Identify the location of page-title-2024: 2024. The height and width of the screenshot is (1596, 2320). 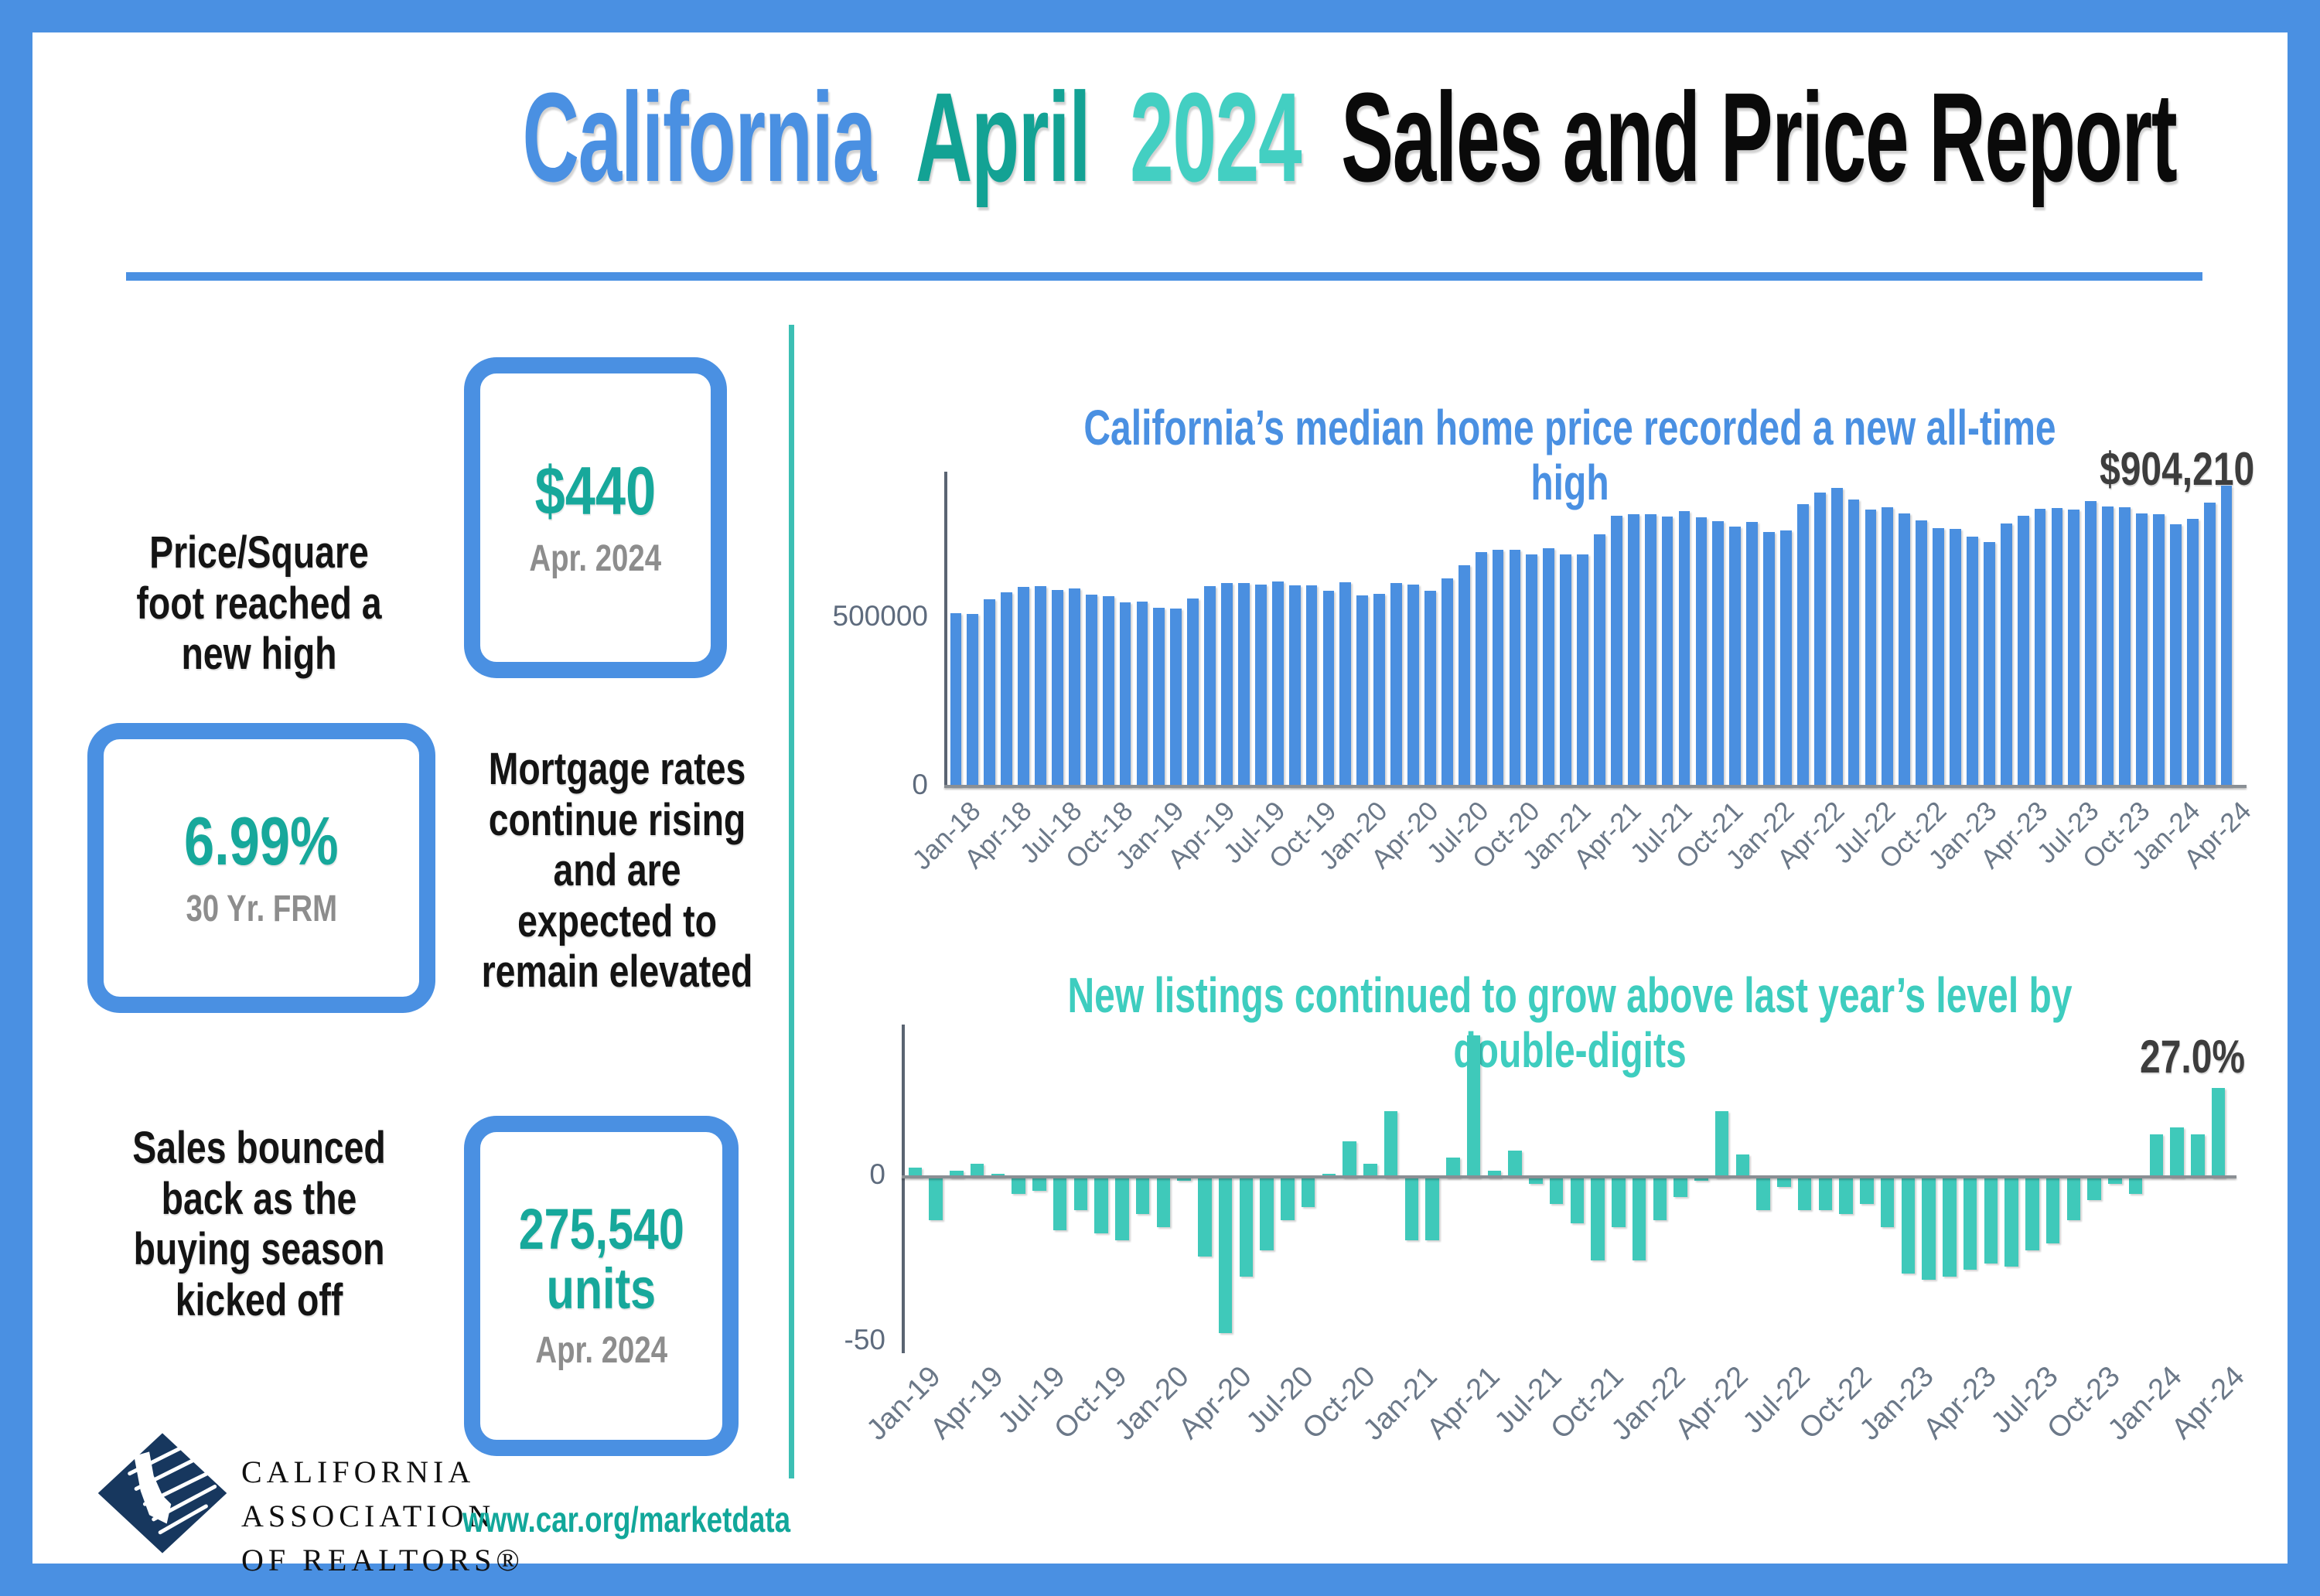
(1216, 137).